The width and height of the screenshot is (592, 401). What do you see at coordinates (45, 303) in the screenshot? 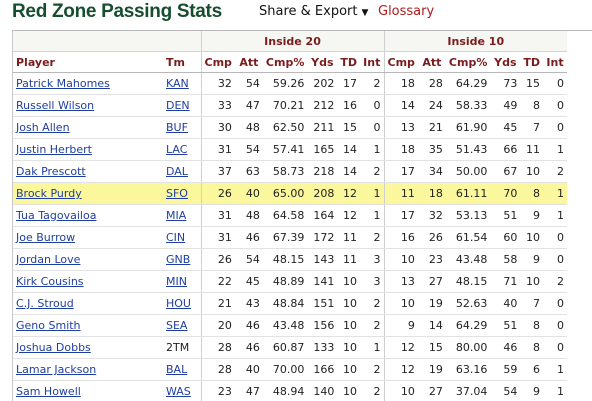
I see `player-link: C.J. Stroud` at bounding box center [45, 303].